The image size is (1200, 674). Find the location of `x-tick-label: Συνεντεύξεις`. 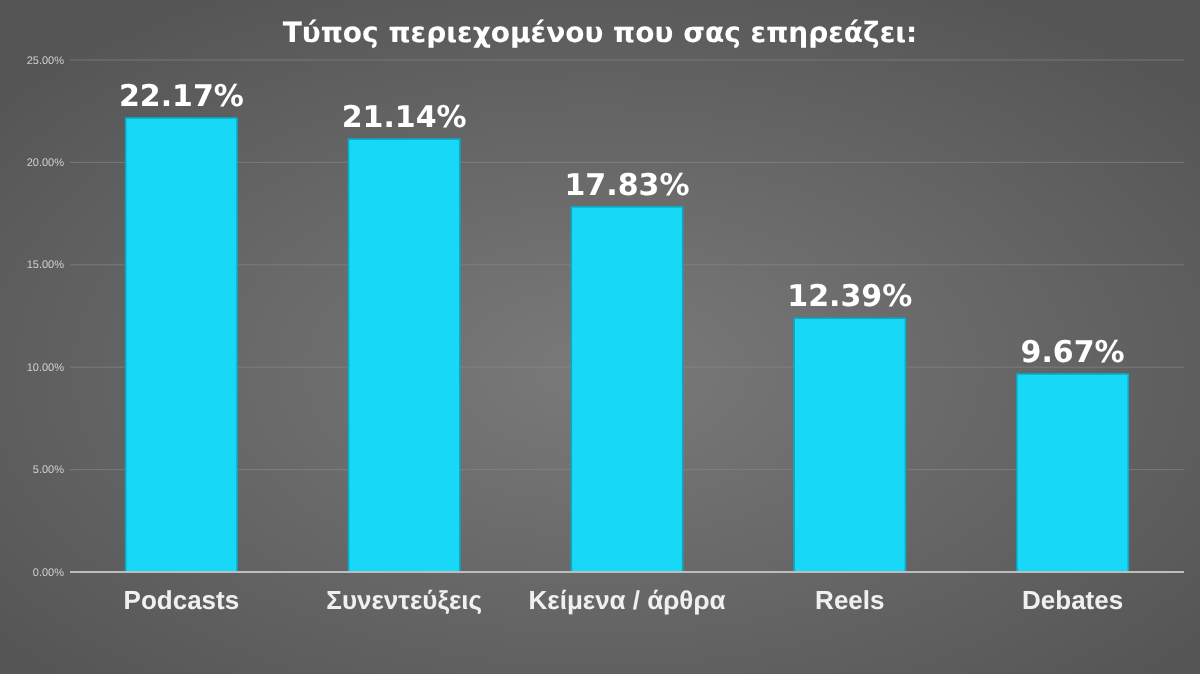

x-tick-label: Συνεντεύξεις is located at coordinates (404, 600).